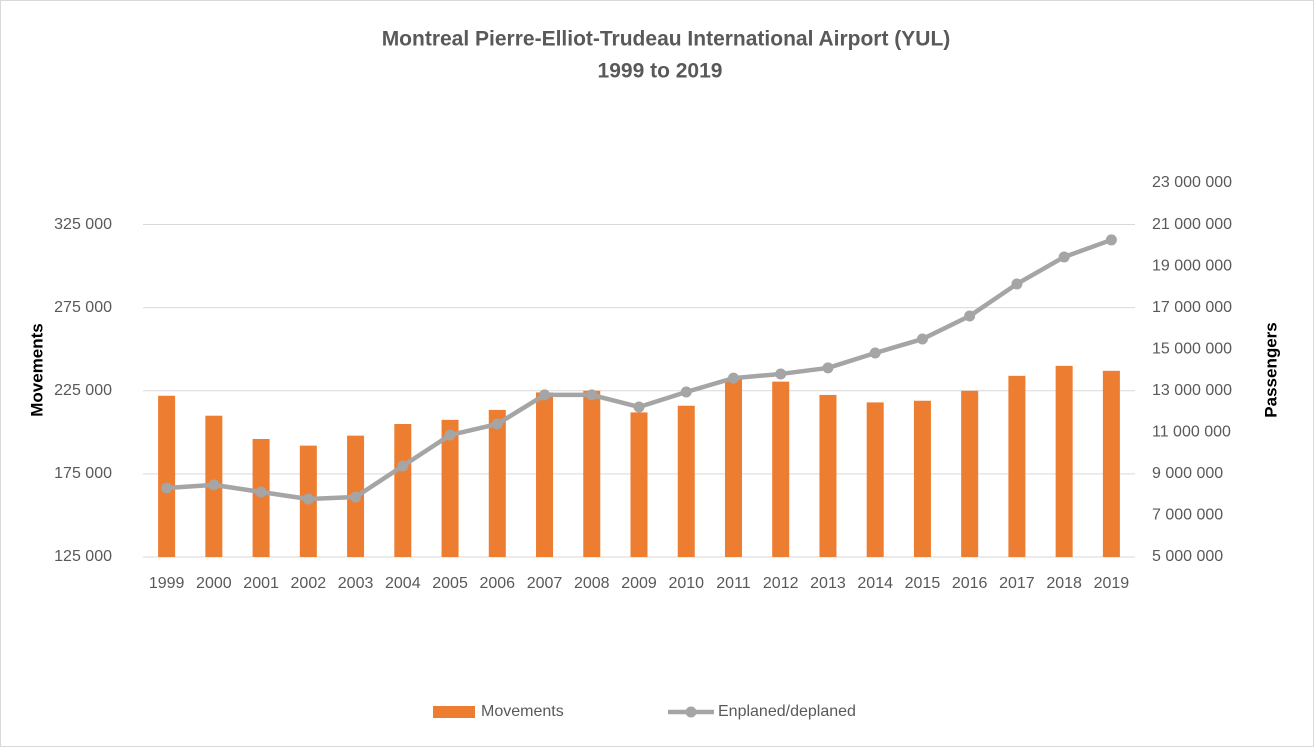  Describe the element at coordinates (403, 583) in the screenshot. I see `x-tick-label: 2004` at that location.